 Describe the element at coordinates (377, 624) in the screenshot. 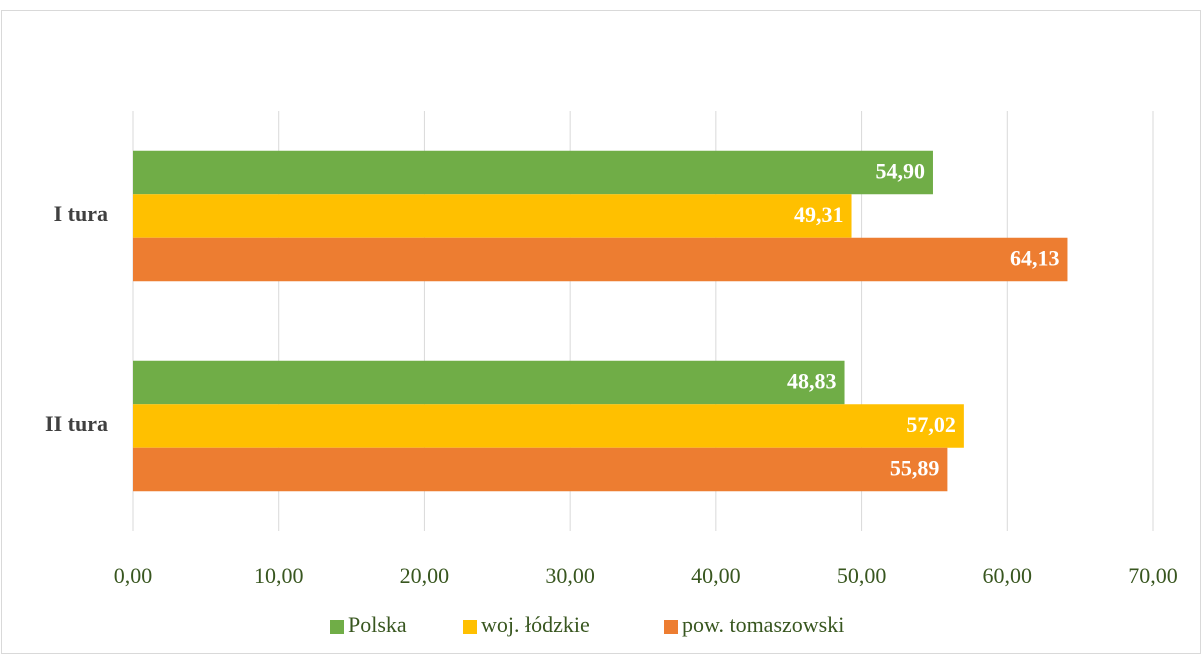

I see `legend-label: Polska` at that location.